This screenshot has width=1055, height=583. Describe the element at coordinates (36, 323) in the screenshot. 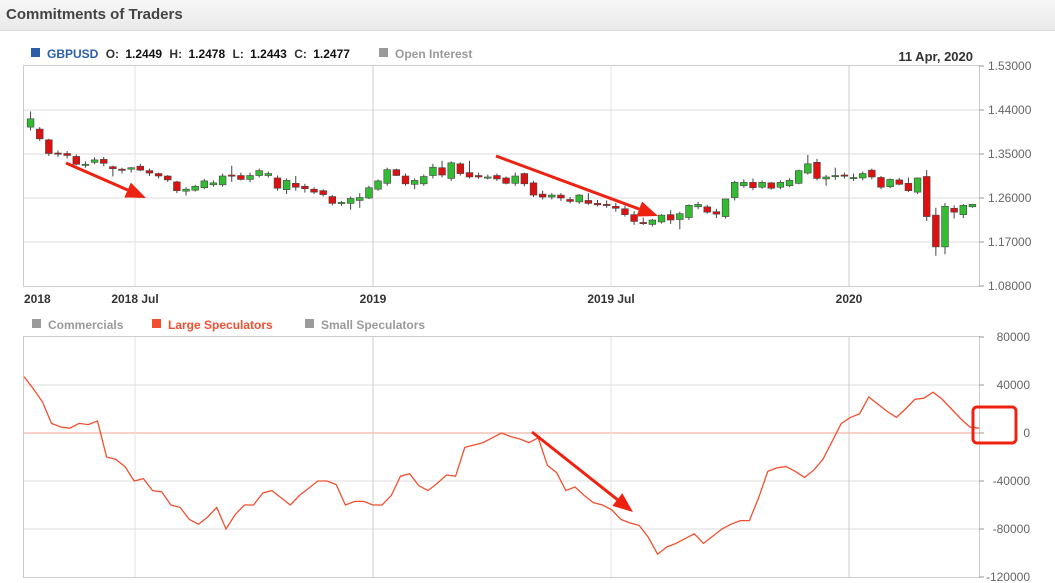

I see `commercials-square-icon` at that location.